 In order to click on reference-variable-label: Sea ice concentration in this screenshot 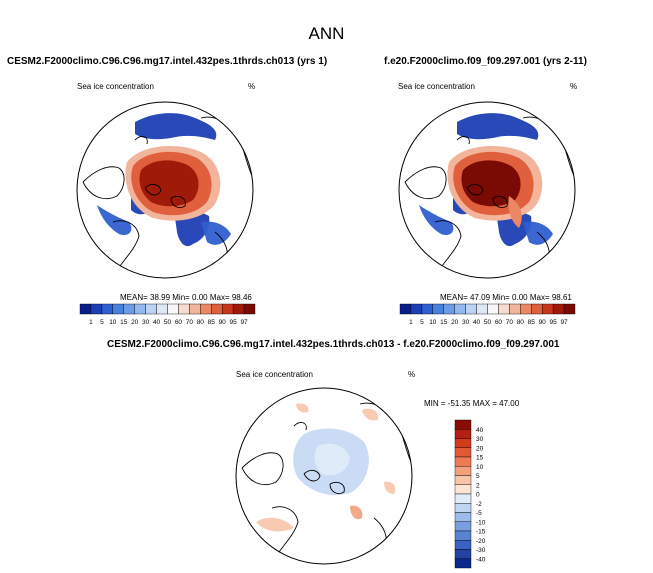, I will do `click(436, 86)`.